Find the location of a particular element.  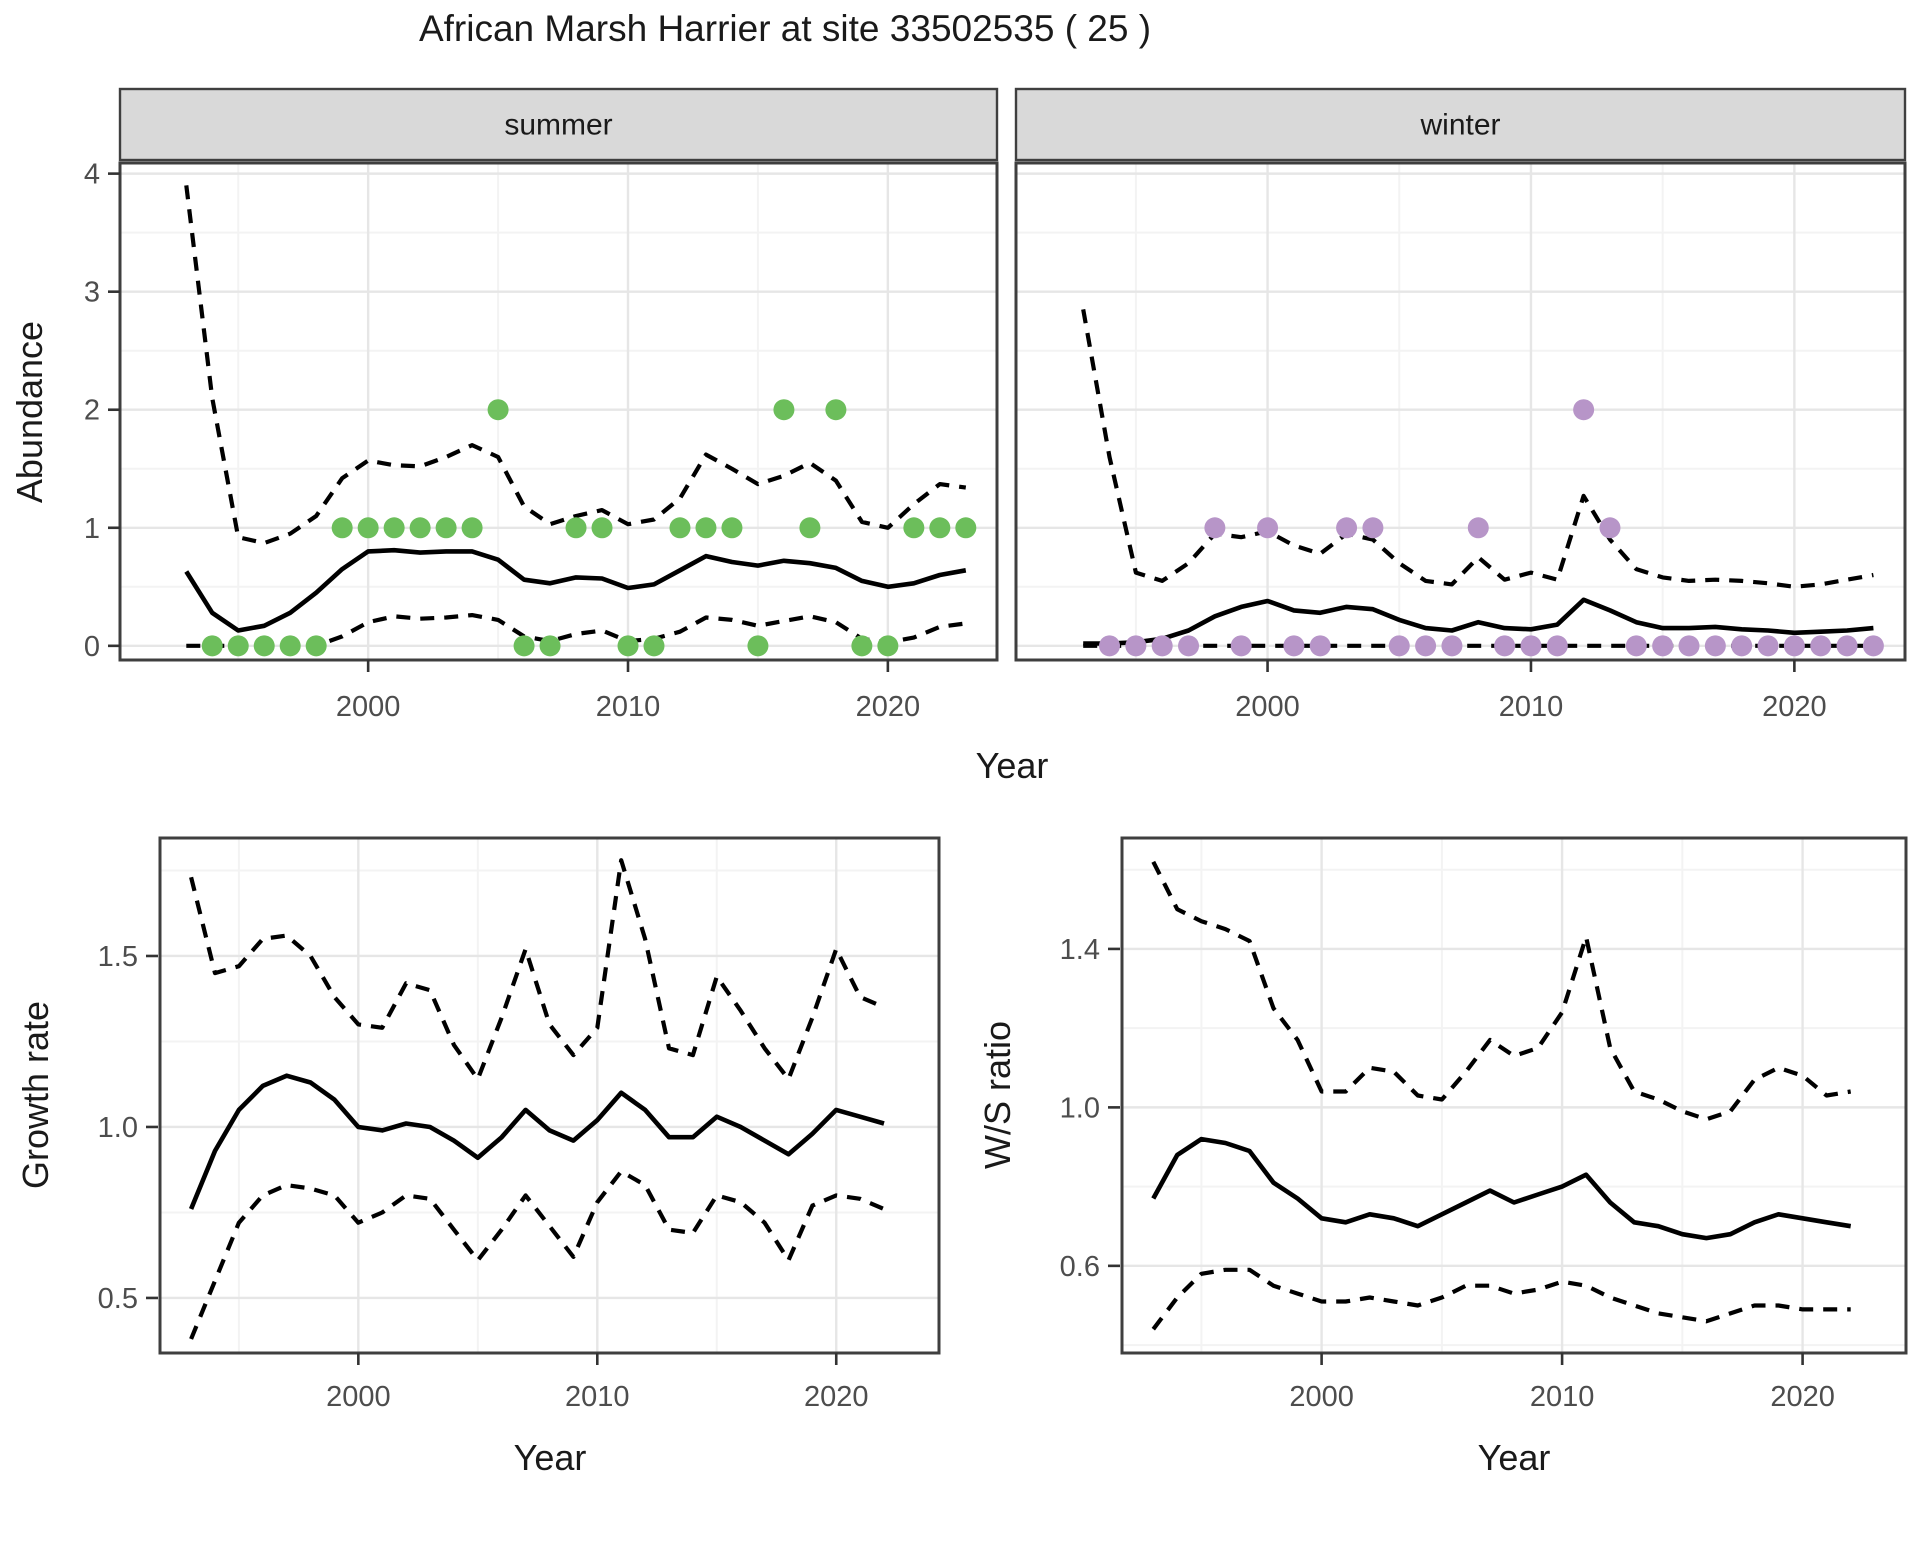

y-tick-label: 3 is located at coordinates (92, 293).